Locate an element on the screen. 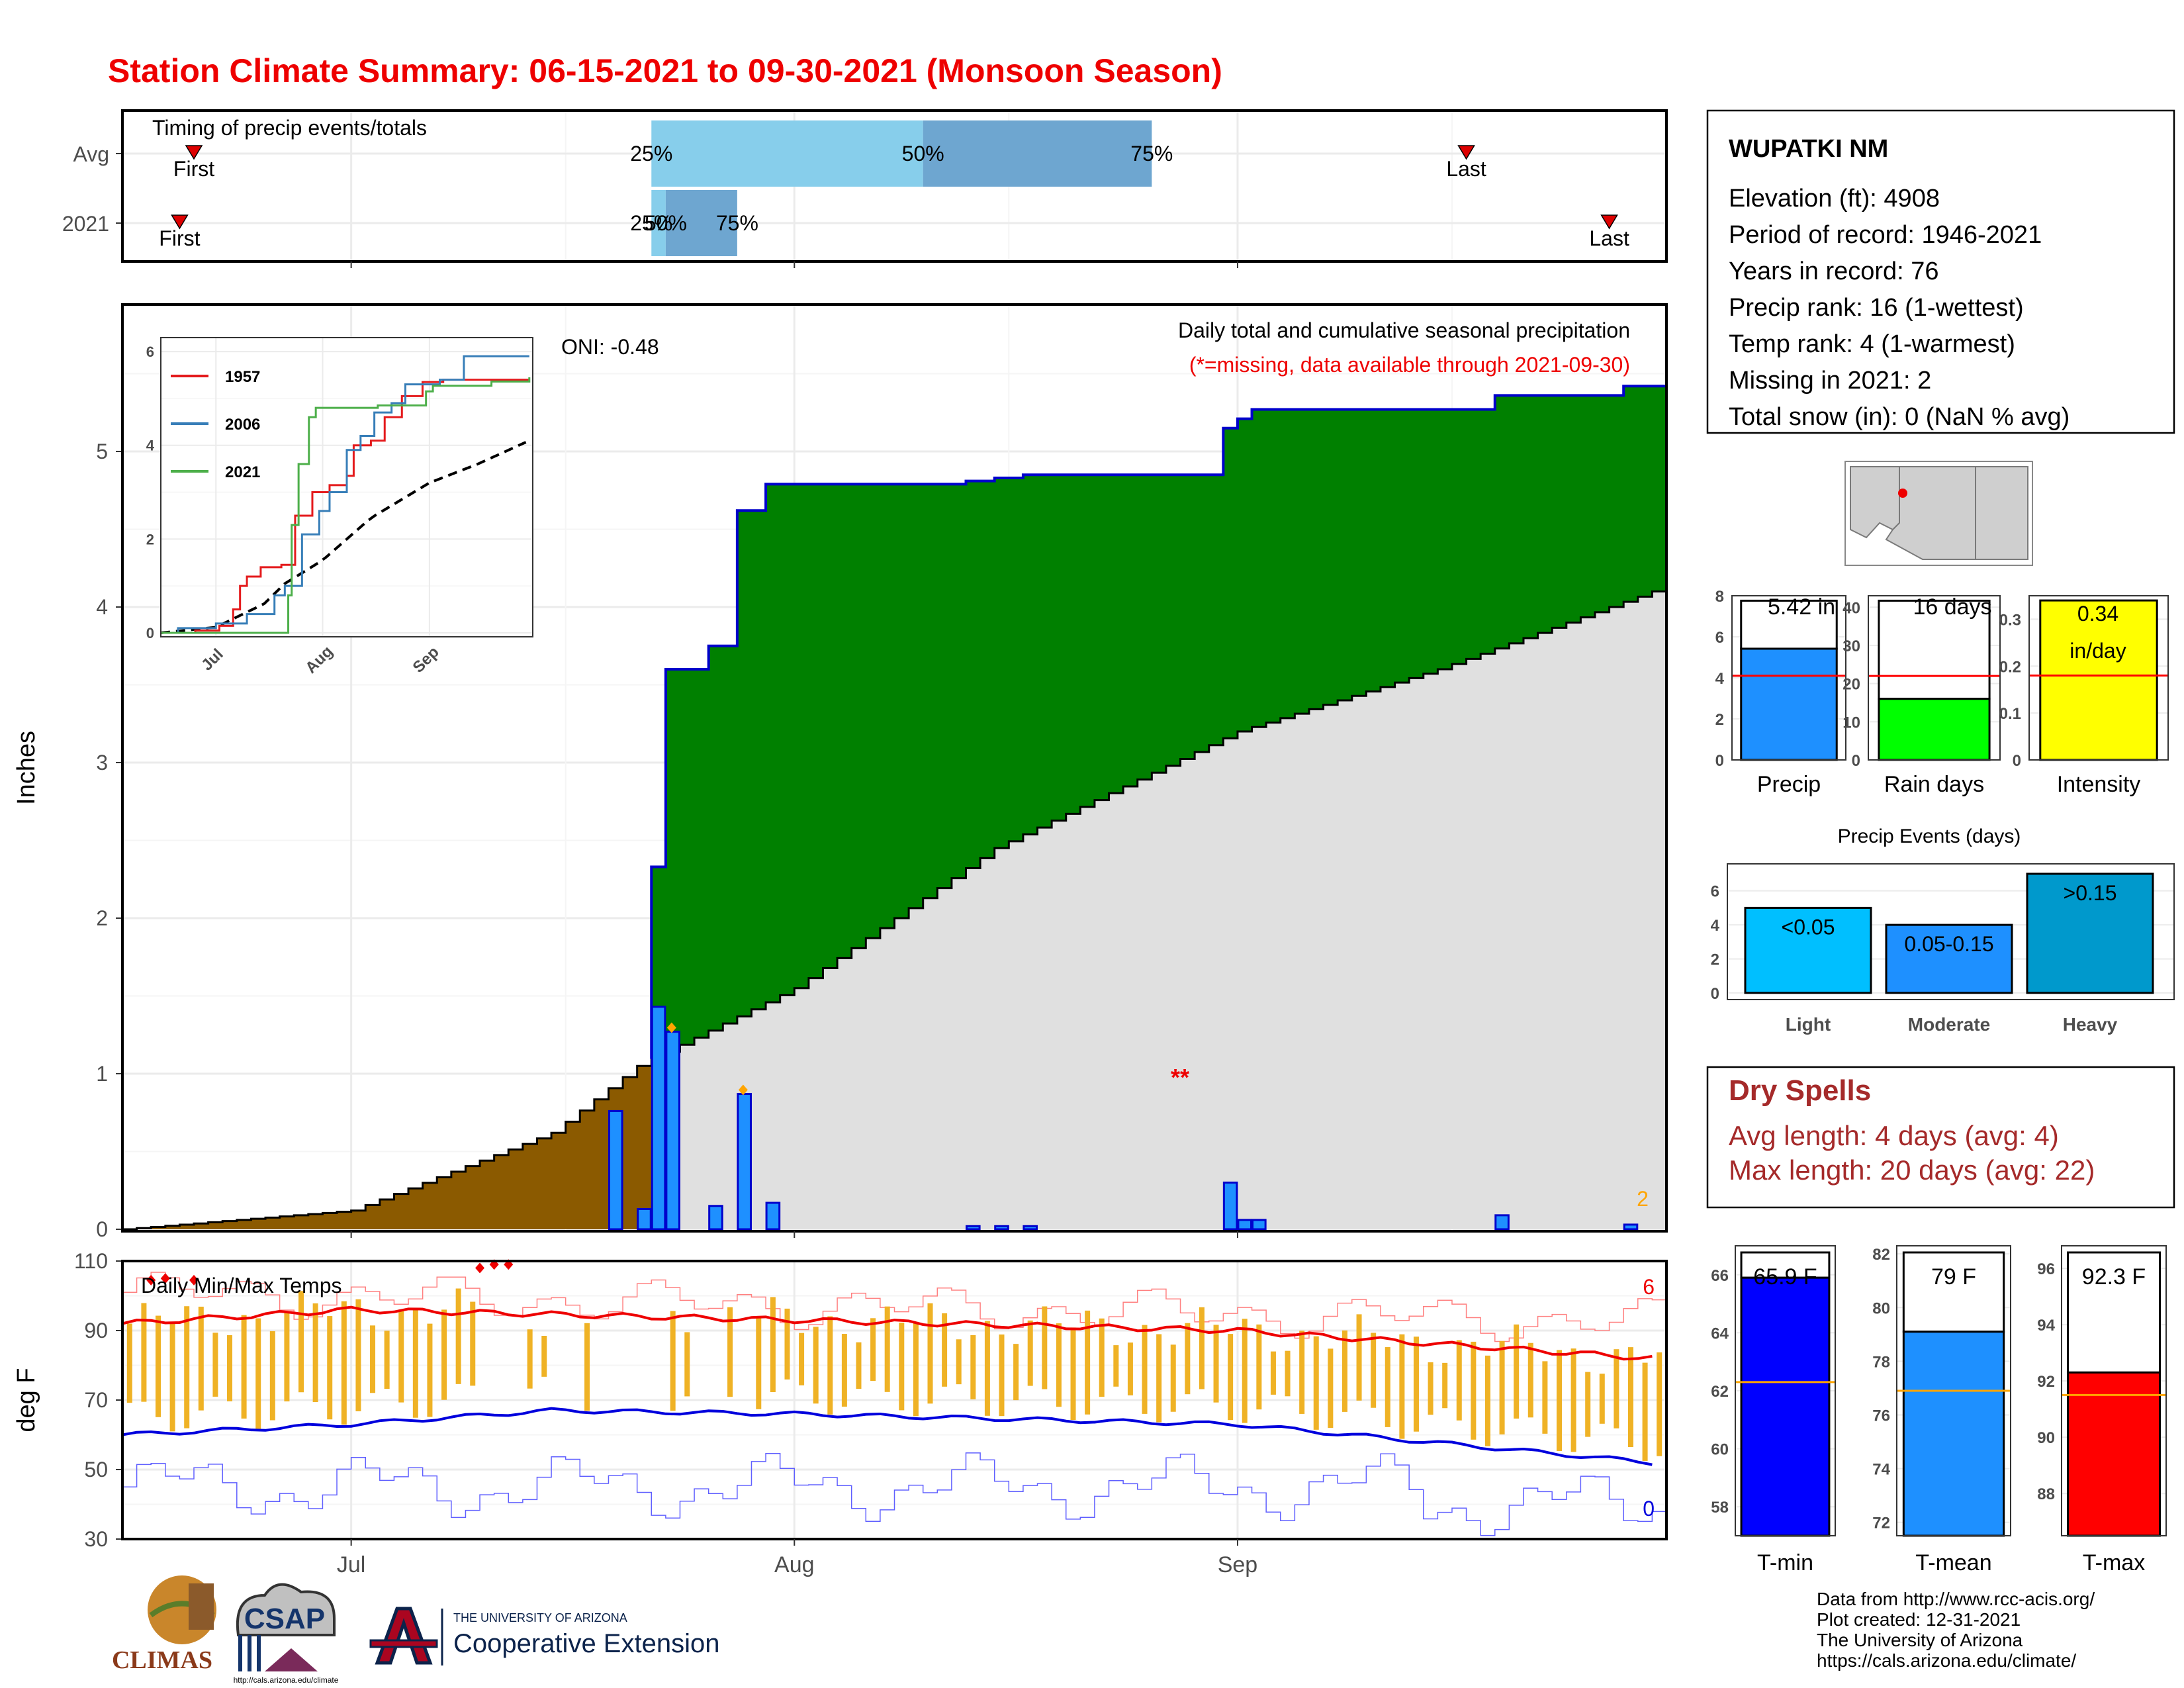 The width and height of the screenshot is (2184, 1688). y-tick-label: 1 is located at coordinates (102, 1074).